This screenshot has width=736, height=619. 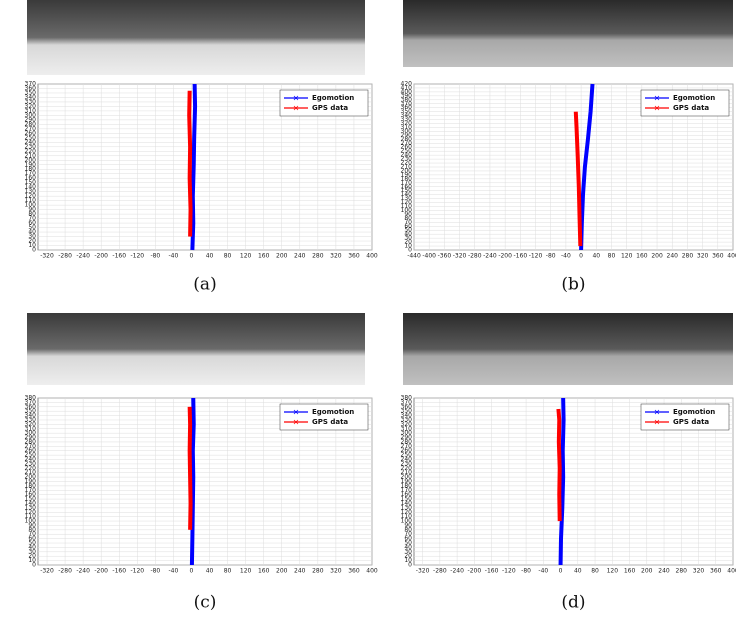 What do you see at coordinates (246, 256) in the screenshot?
I see `x-tick-label: 120` at bounding box center [246, 256].